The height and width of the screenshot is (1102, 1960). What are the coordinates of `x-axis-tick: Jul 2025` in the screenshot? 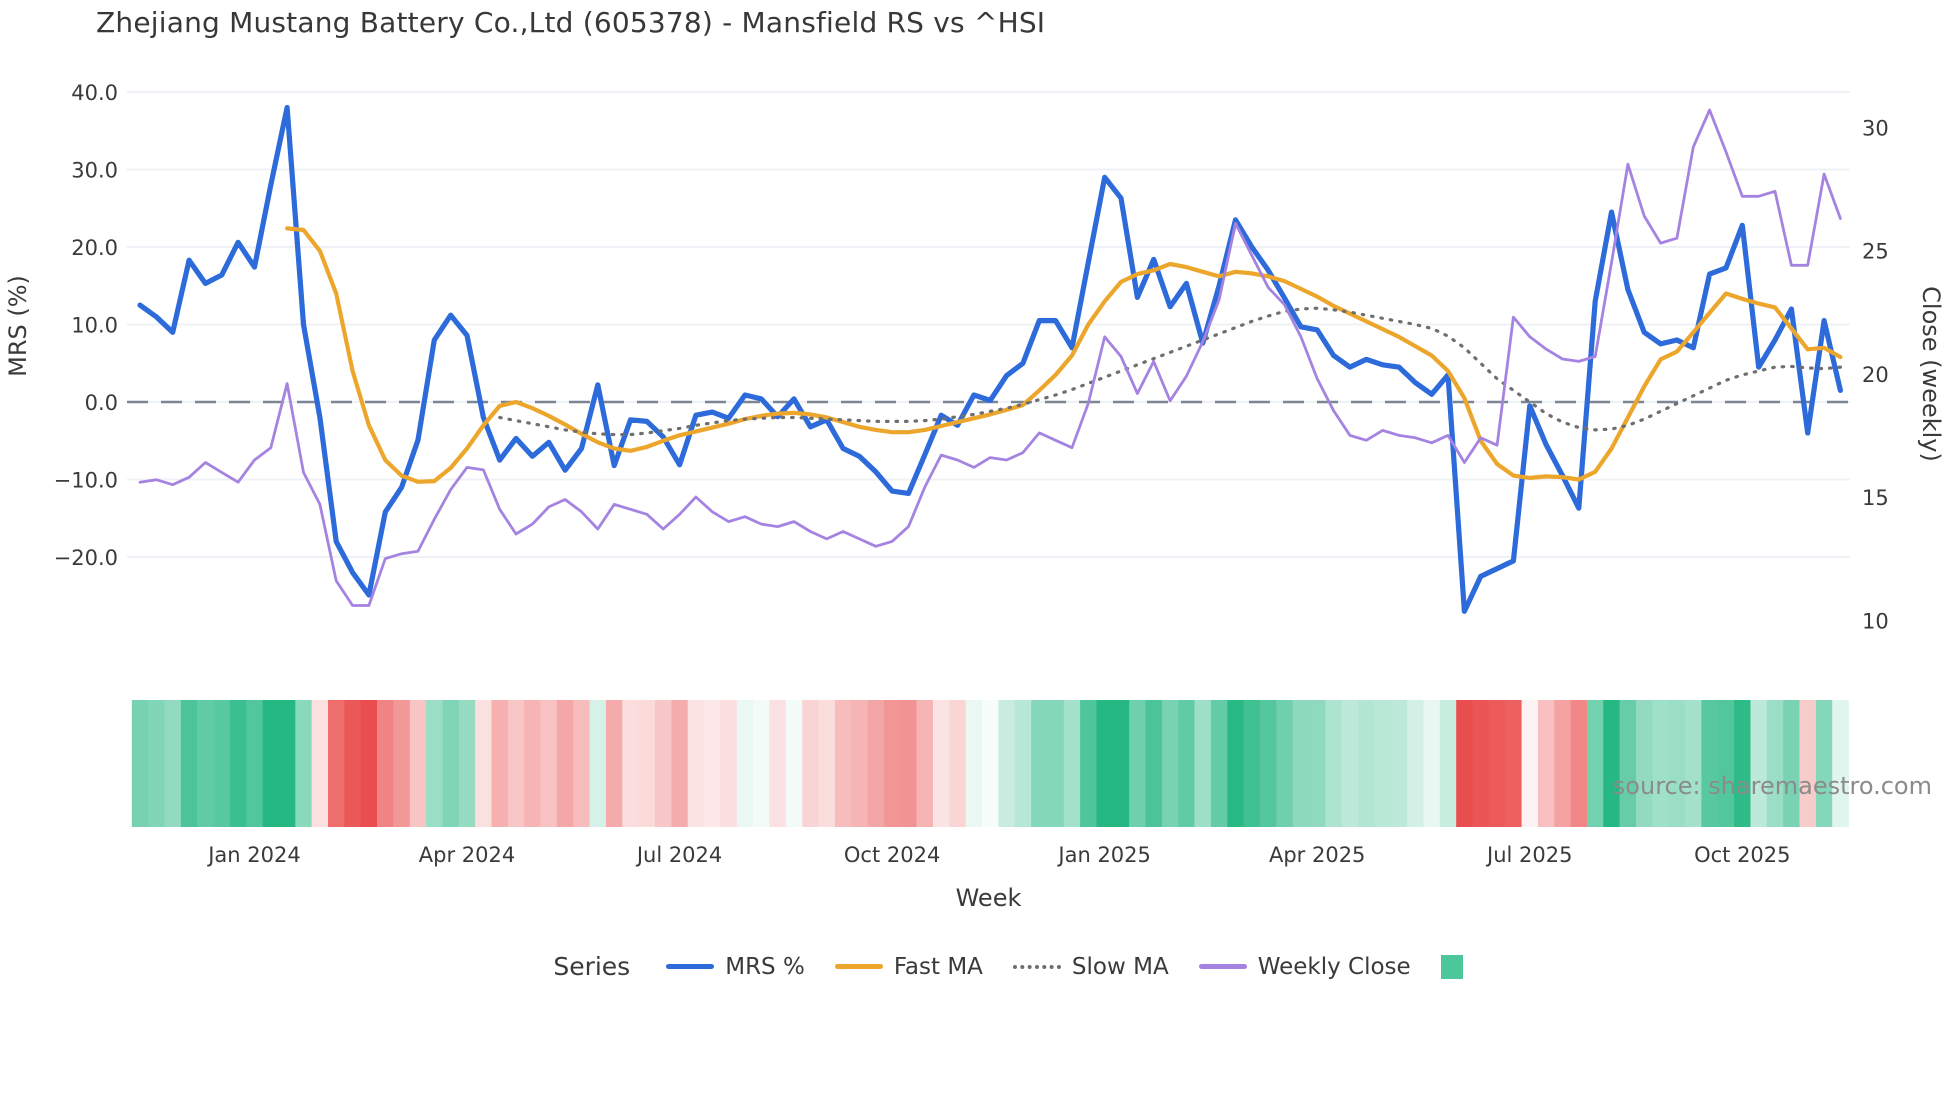 It's located at (1528, 855).